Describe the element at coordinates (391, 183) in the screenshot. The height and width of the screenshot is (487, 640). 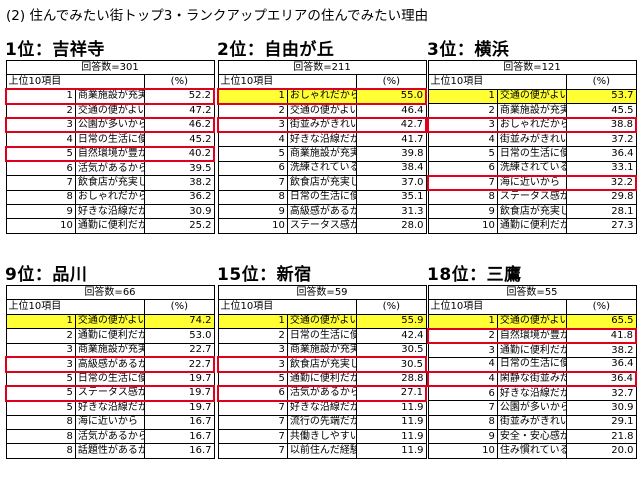
I see `percent-value: 37.0` at that location.